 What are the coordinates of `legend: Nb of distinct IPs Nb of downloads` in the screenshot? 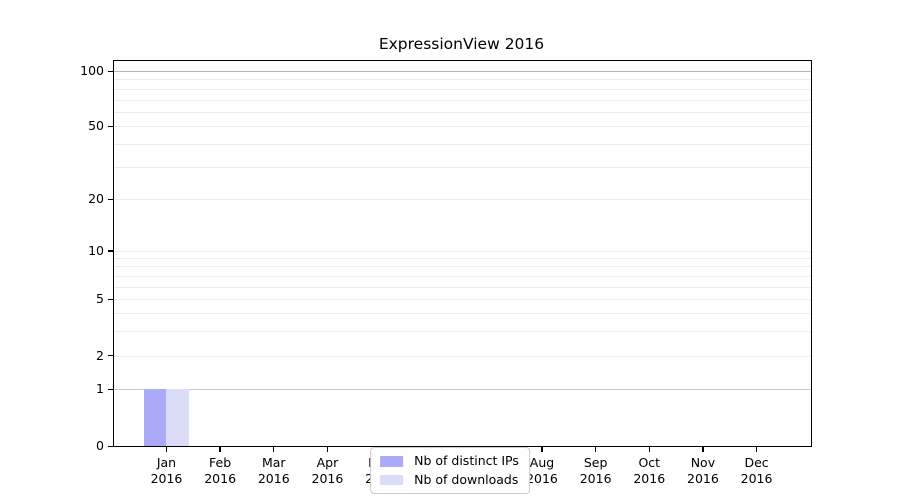 It's located at (450, 470).